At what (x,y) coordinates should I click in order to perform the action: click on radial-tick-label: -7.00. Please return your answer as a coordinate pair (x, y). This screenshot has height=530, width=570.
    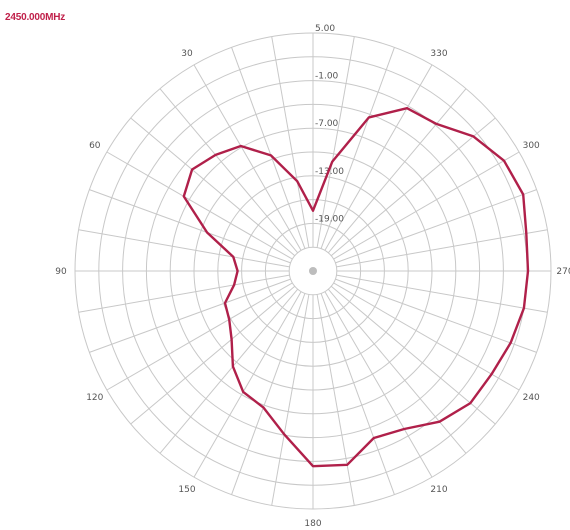
    Looking at the image, I should click on (327, 124).